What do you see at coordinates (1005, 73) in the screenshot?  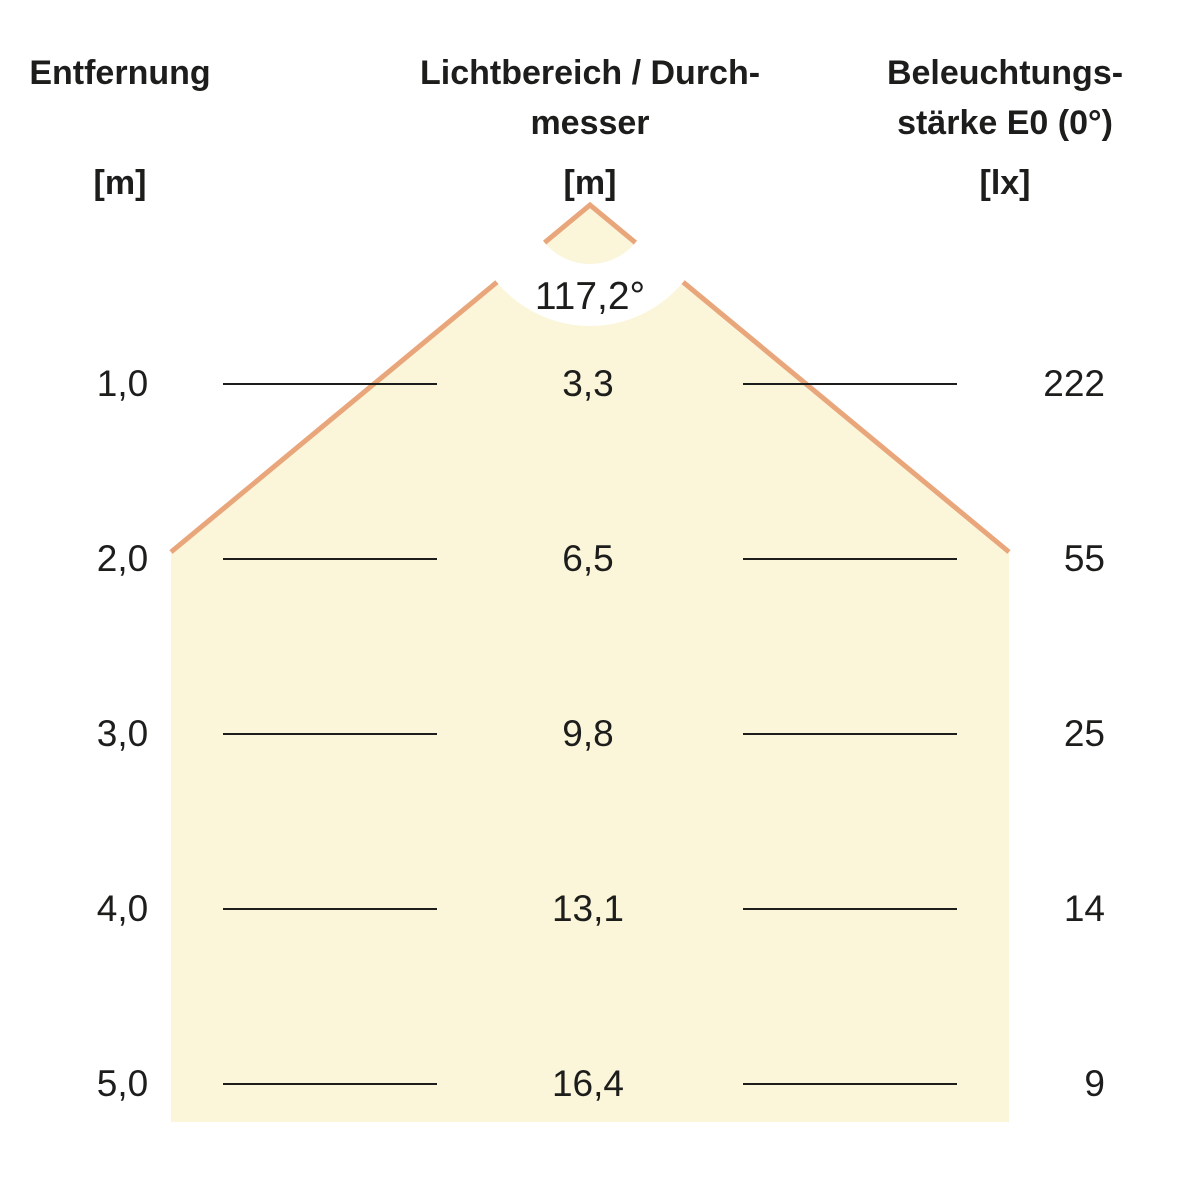 I see `illuminance-column-title-line1: Beleuchtungs-` at bounding box center [1005, 73].